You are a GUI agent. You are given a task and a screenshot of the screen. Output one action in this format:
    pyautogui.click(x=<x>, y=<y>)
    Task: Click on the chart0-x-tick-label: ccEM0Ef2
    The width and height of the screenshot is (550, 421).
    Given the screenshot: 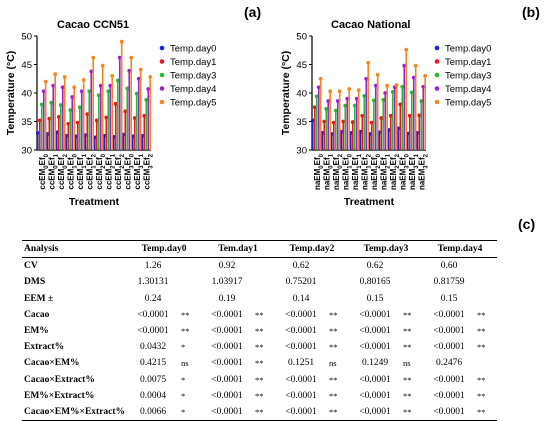 What is the action you would take?
    pyautogui.click(x=63, y=171)
    